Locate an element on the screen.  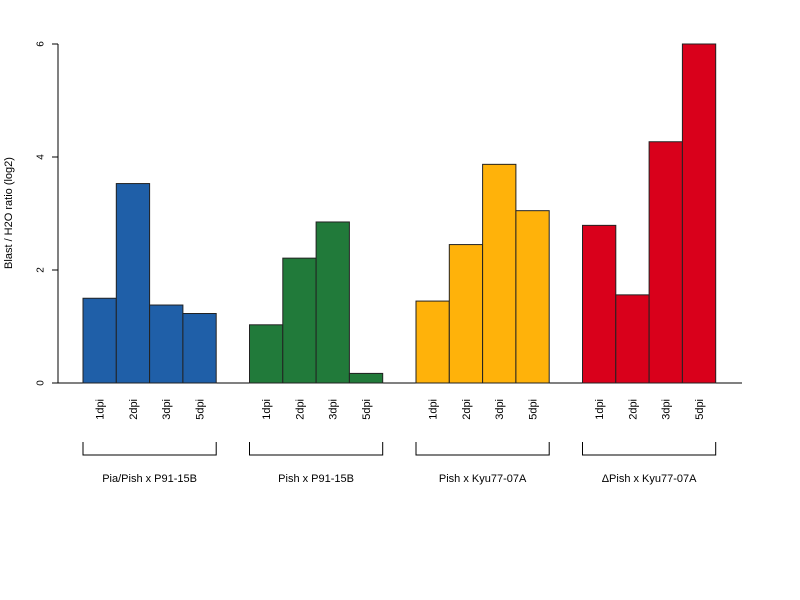
y-axis-label: Blast / H2O ratio (log2) is located at coordinates (9, 213).